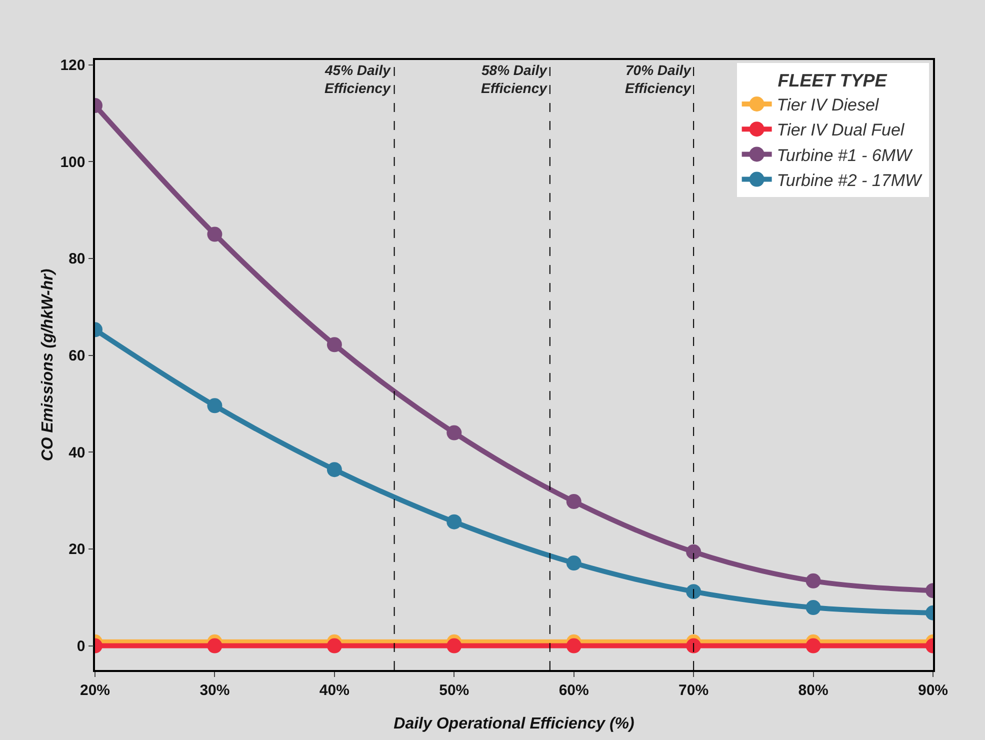  I want to click on y-tick-label: 0, so click(81, 647).